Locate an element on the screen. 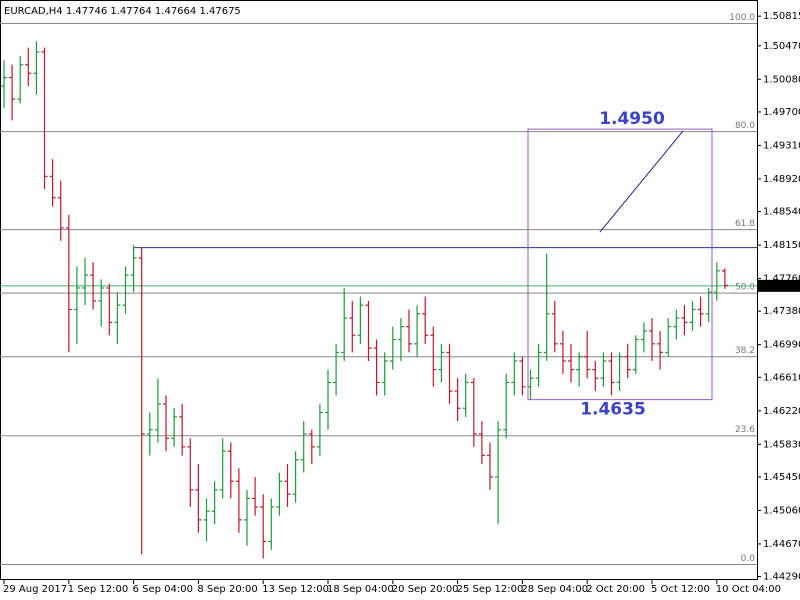 This screenshot has width=800, height=600. x-tick-label: 29 Aug 2017 is located at coordinates (35, 589).